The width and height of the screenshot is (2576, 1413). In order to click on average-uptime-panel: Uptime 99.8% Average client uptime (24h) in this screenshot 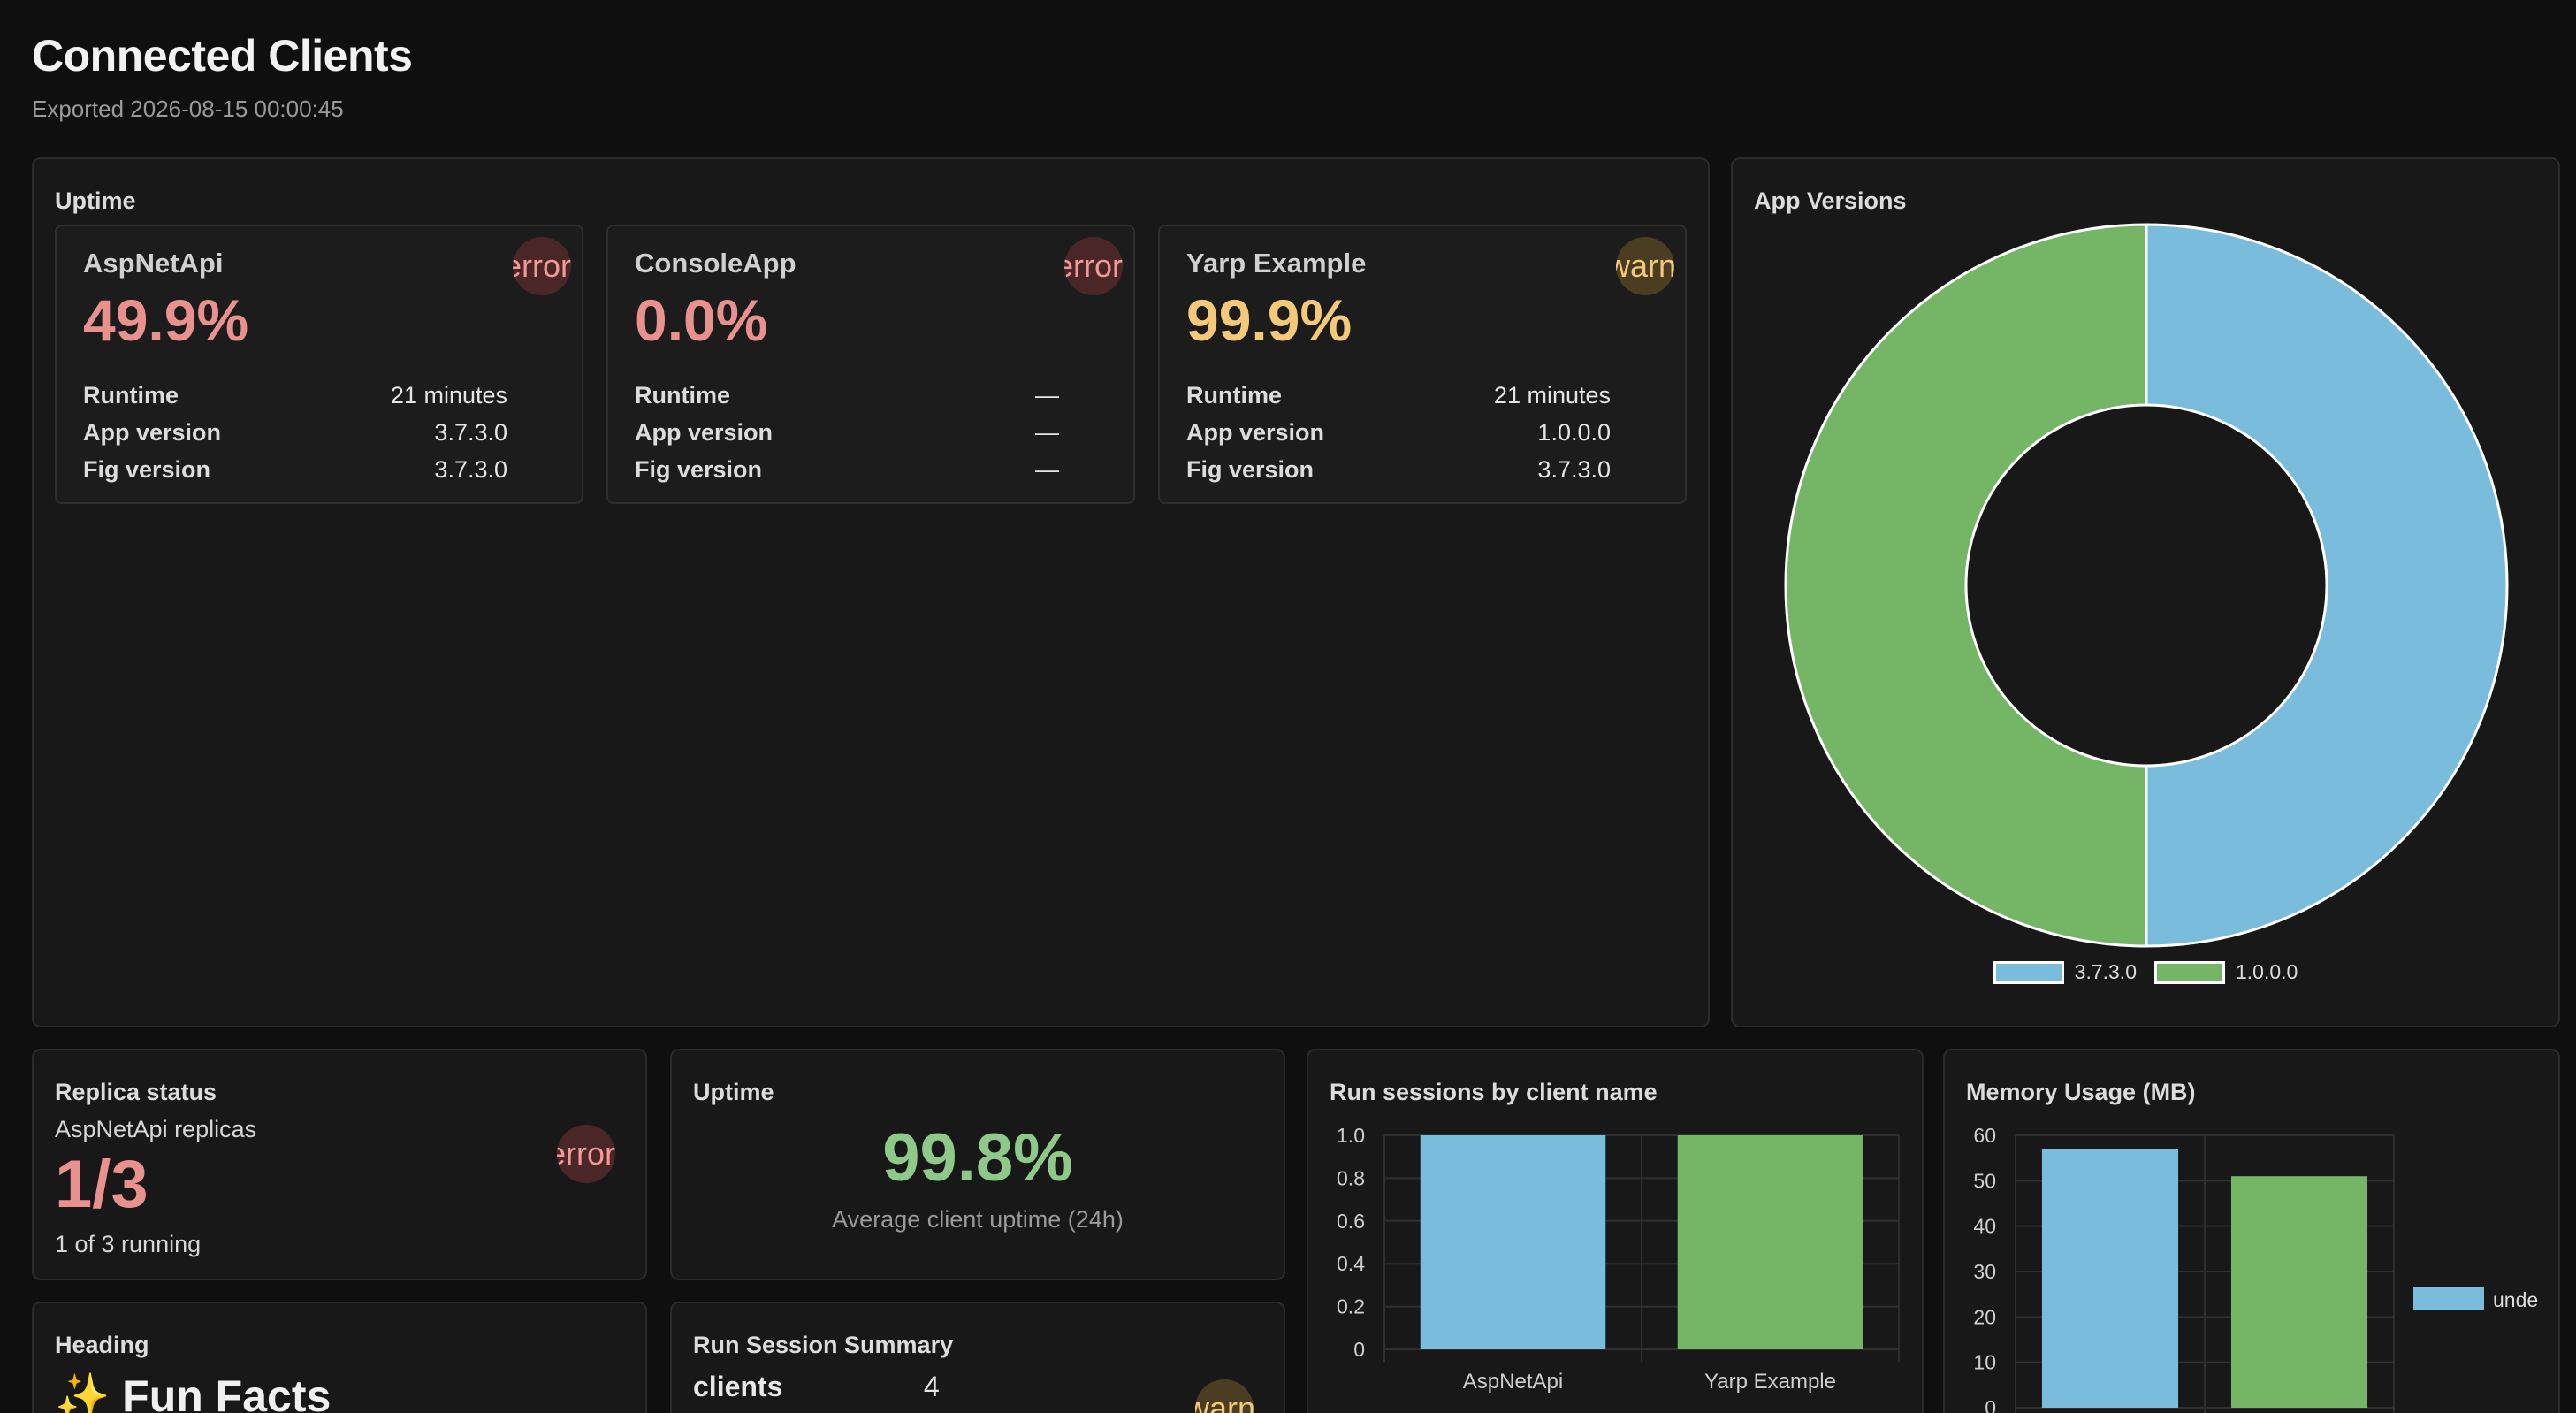, I will do `click(977, 1164)`.